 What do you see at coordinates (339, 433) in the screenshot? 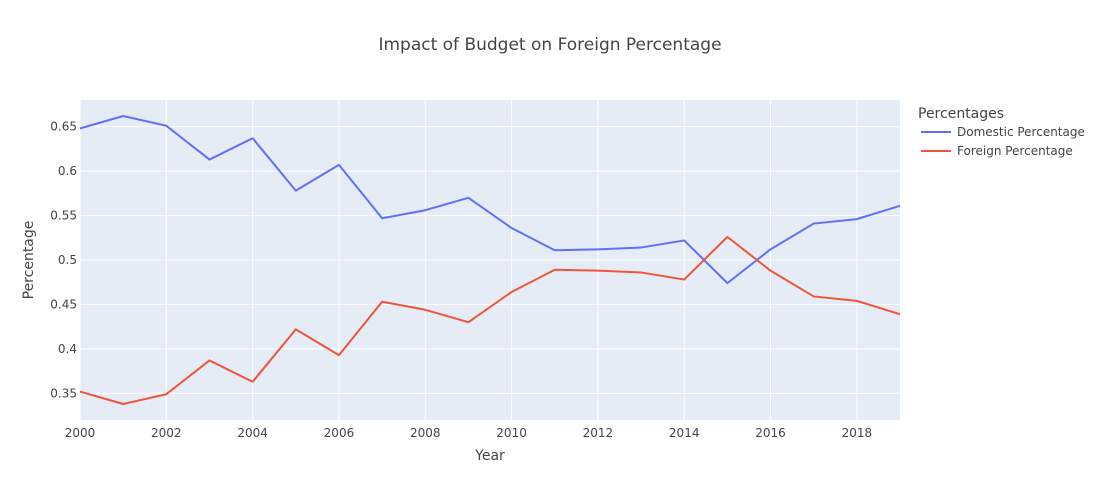
I see `x-tick-label: 2006` at bounding box center [339, 433].